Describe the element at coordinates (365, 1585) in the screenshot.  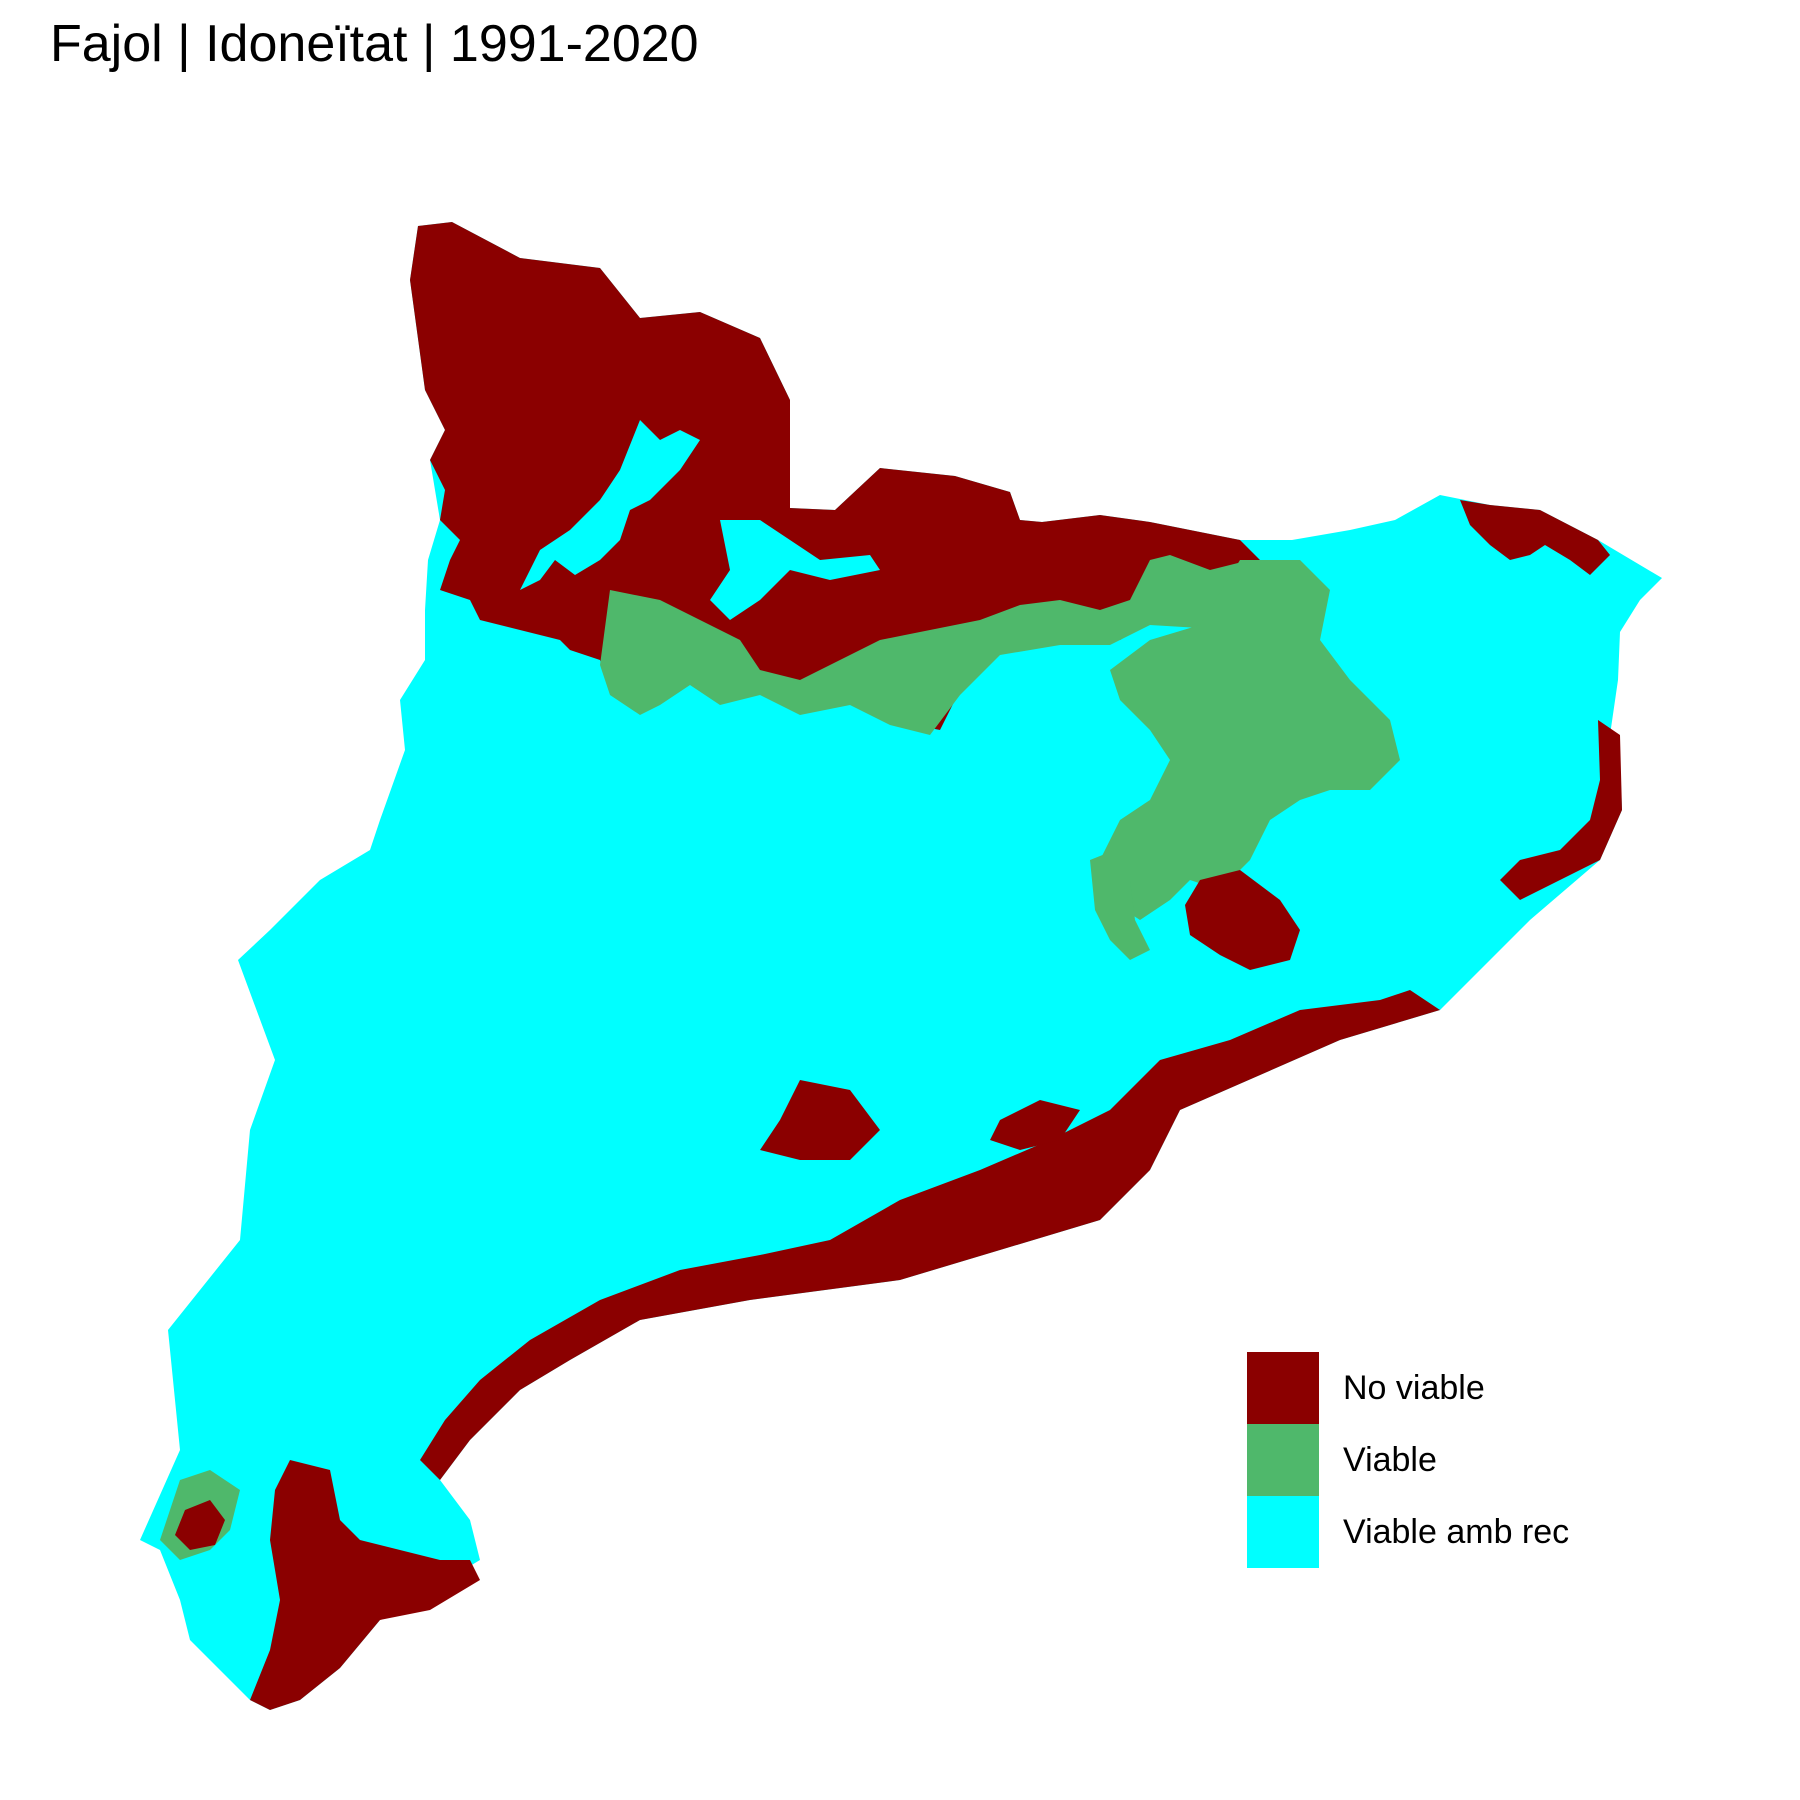
I see `region-no-viable-ebre` at that location.